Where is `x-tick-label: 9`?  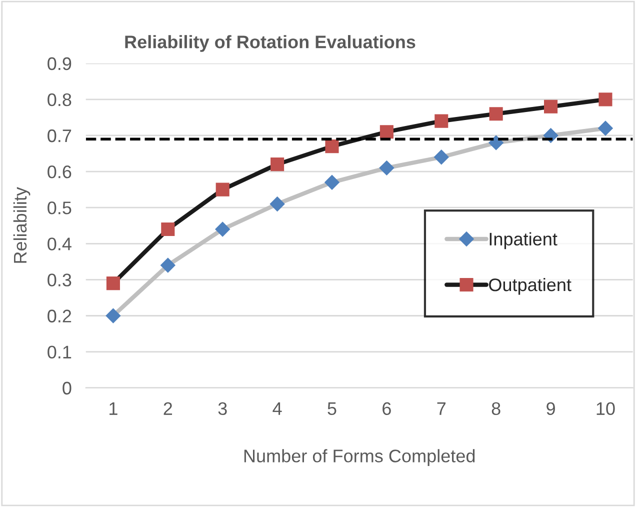 x-tick-label: 9 is located at coordinates (550, 409).